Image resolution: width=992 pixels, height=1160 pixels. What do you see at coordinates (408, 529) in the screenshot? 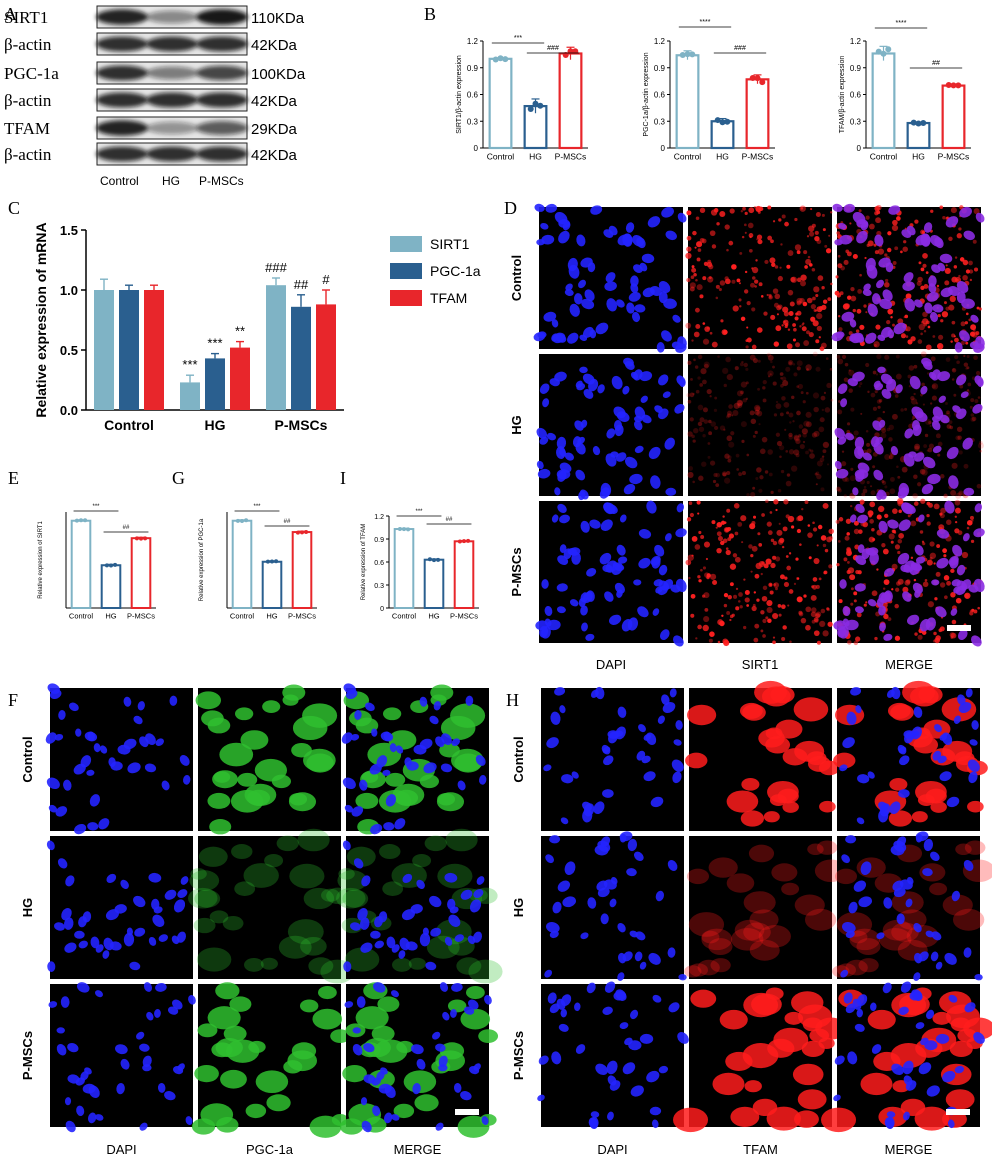
I see `data-point` at bounding box center [408, 529].